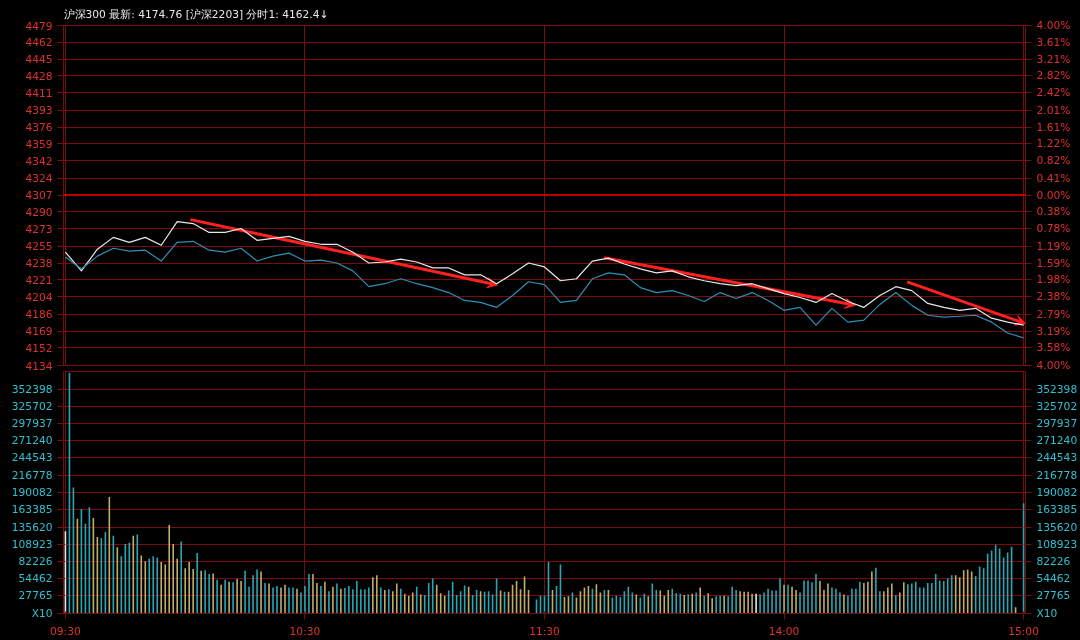  What do you see at coordinates (35, 596) in the screenshot?
I see `y-tick-label: 27765` at bounding box center [35, 596].